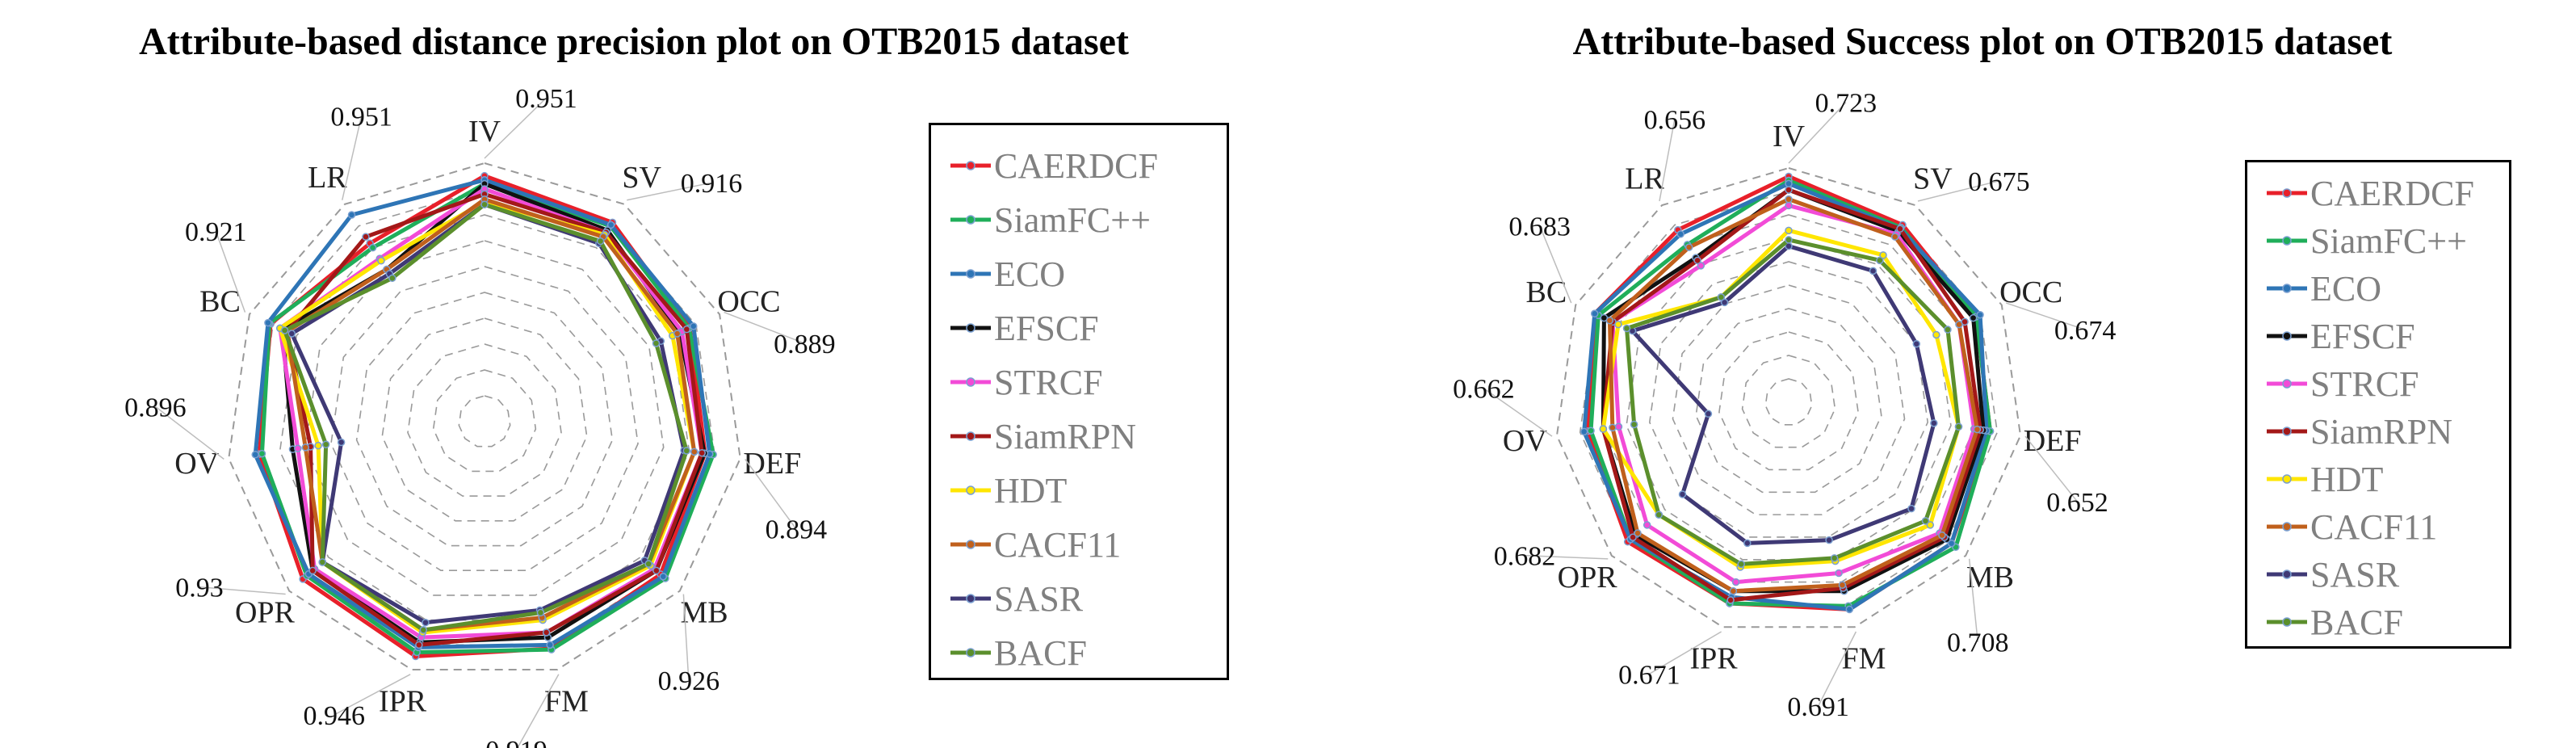 The width and height of the screenshot is (2576, 748). What do you see at coordinates (1978, 643) in the screenshot?
I see `axis-max-value-mb: 0.708` at bounding box center [1978, 643].